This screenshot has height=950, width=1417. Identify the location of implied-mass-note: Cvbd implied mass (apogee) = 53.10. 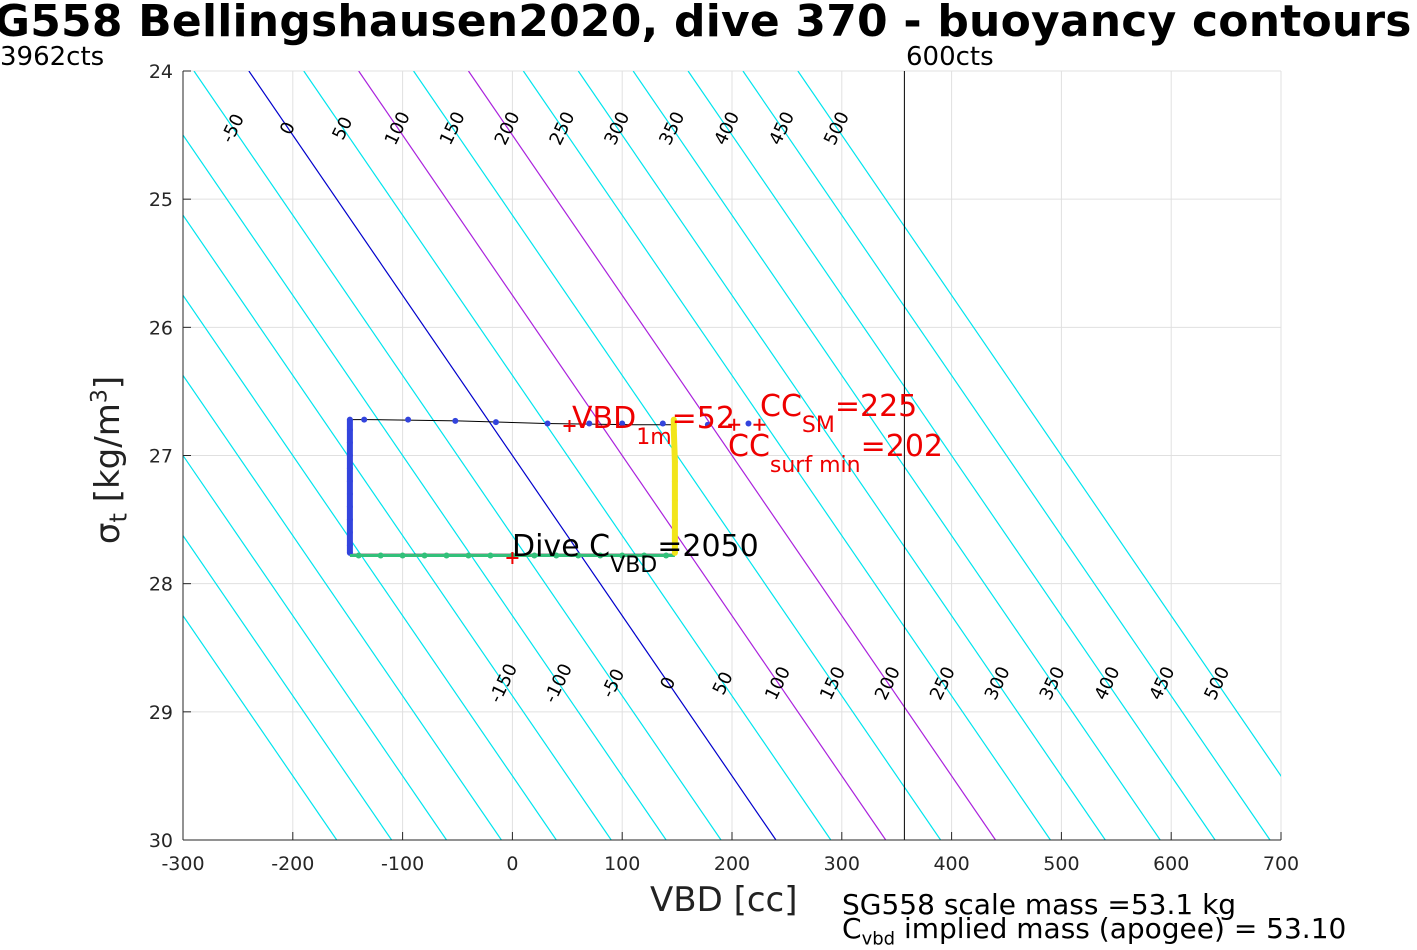
(1094, 931).